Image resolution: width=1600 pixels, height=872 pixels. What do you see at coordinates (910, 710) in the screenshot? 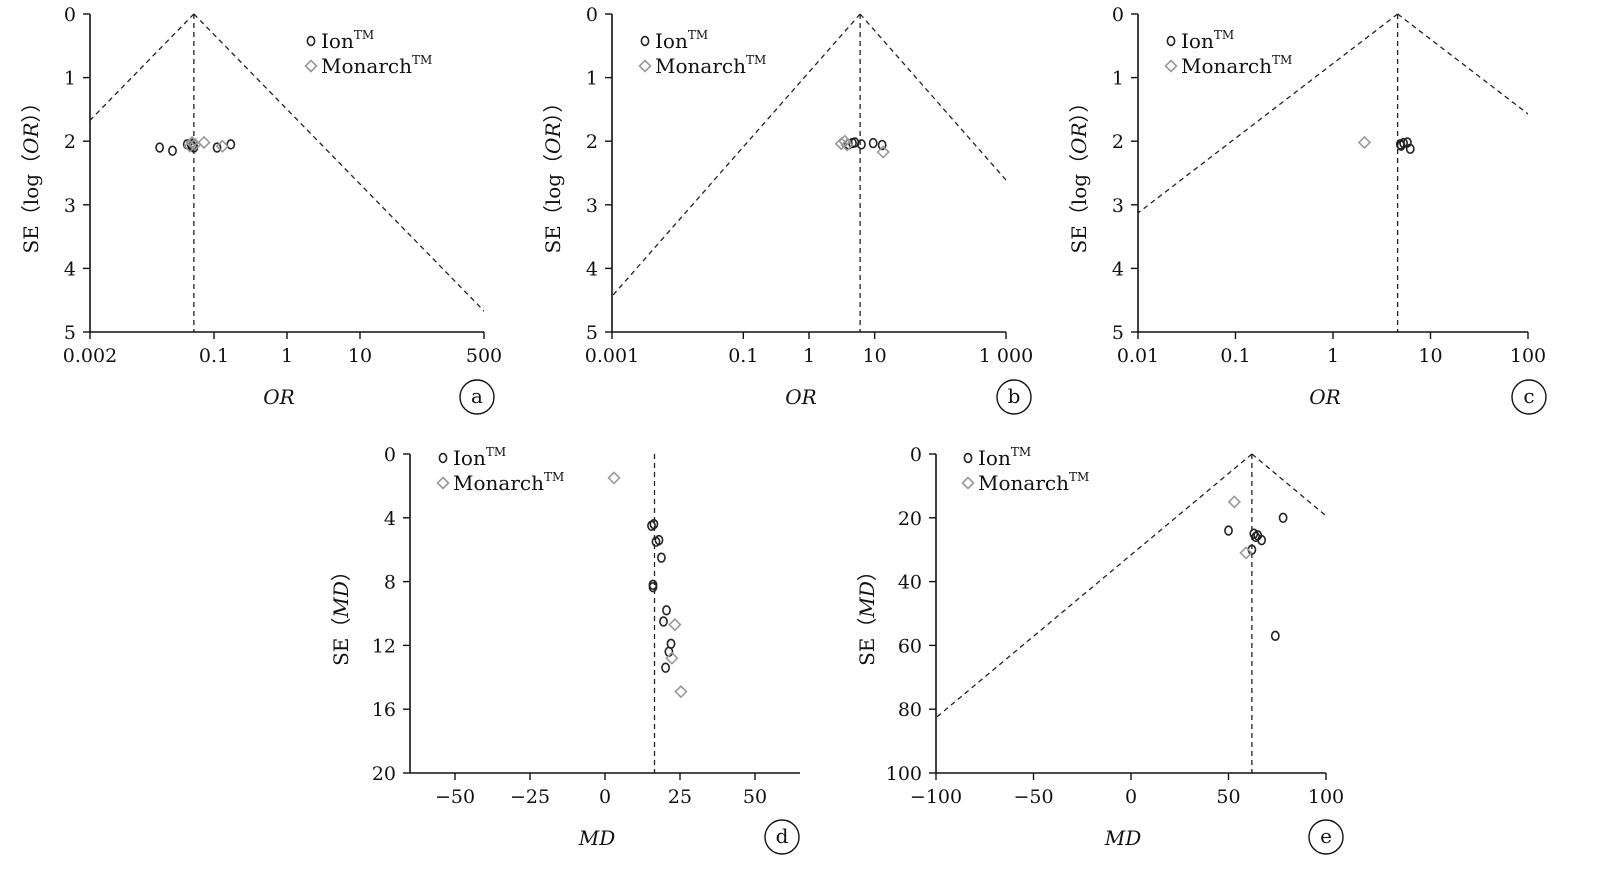
I see `y-tick-label: 80` at bounding box center [910, 710].